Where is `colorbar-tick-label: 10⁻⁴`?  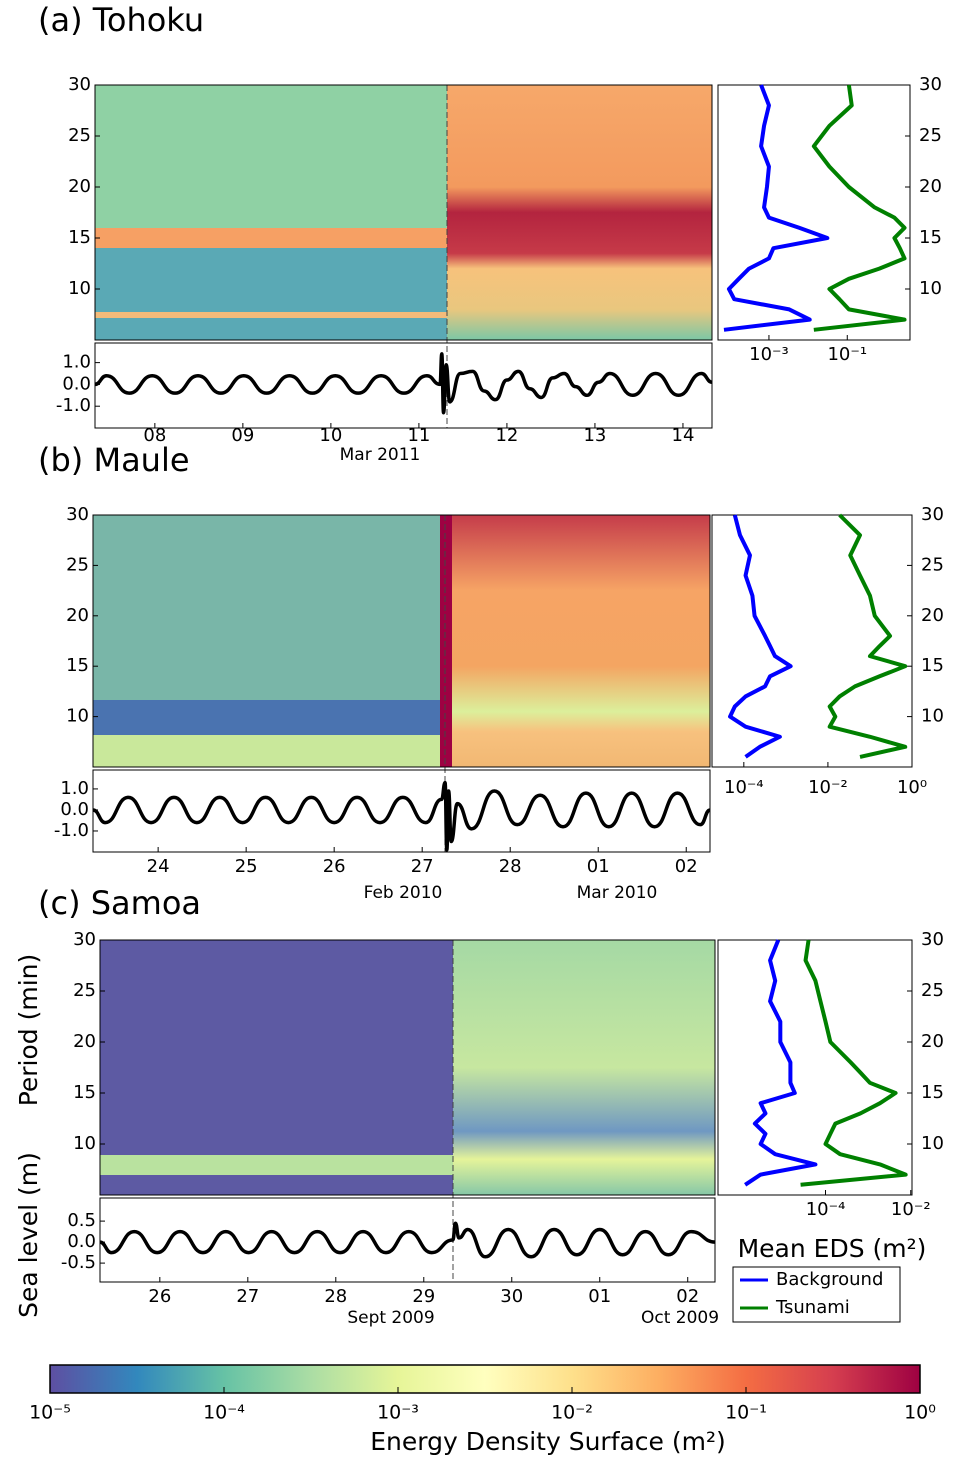 colorbar-tick-label: 10⁻⁴ is located at coordinates (224, 1413).